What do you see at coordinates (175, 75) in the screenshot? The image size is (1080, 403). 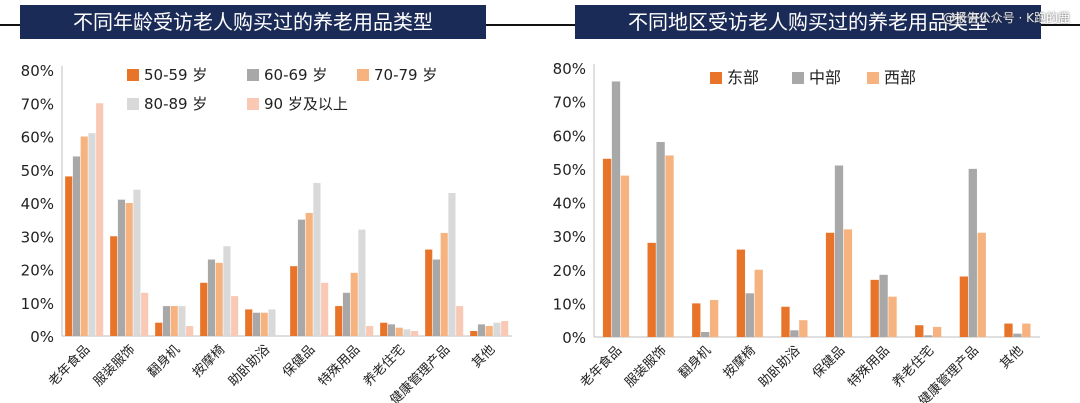 I see `legend-label: 50-59 岁` at bounding box center [175, 75].